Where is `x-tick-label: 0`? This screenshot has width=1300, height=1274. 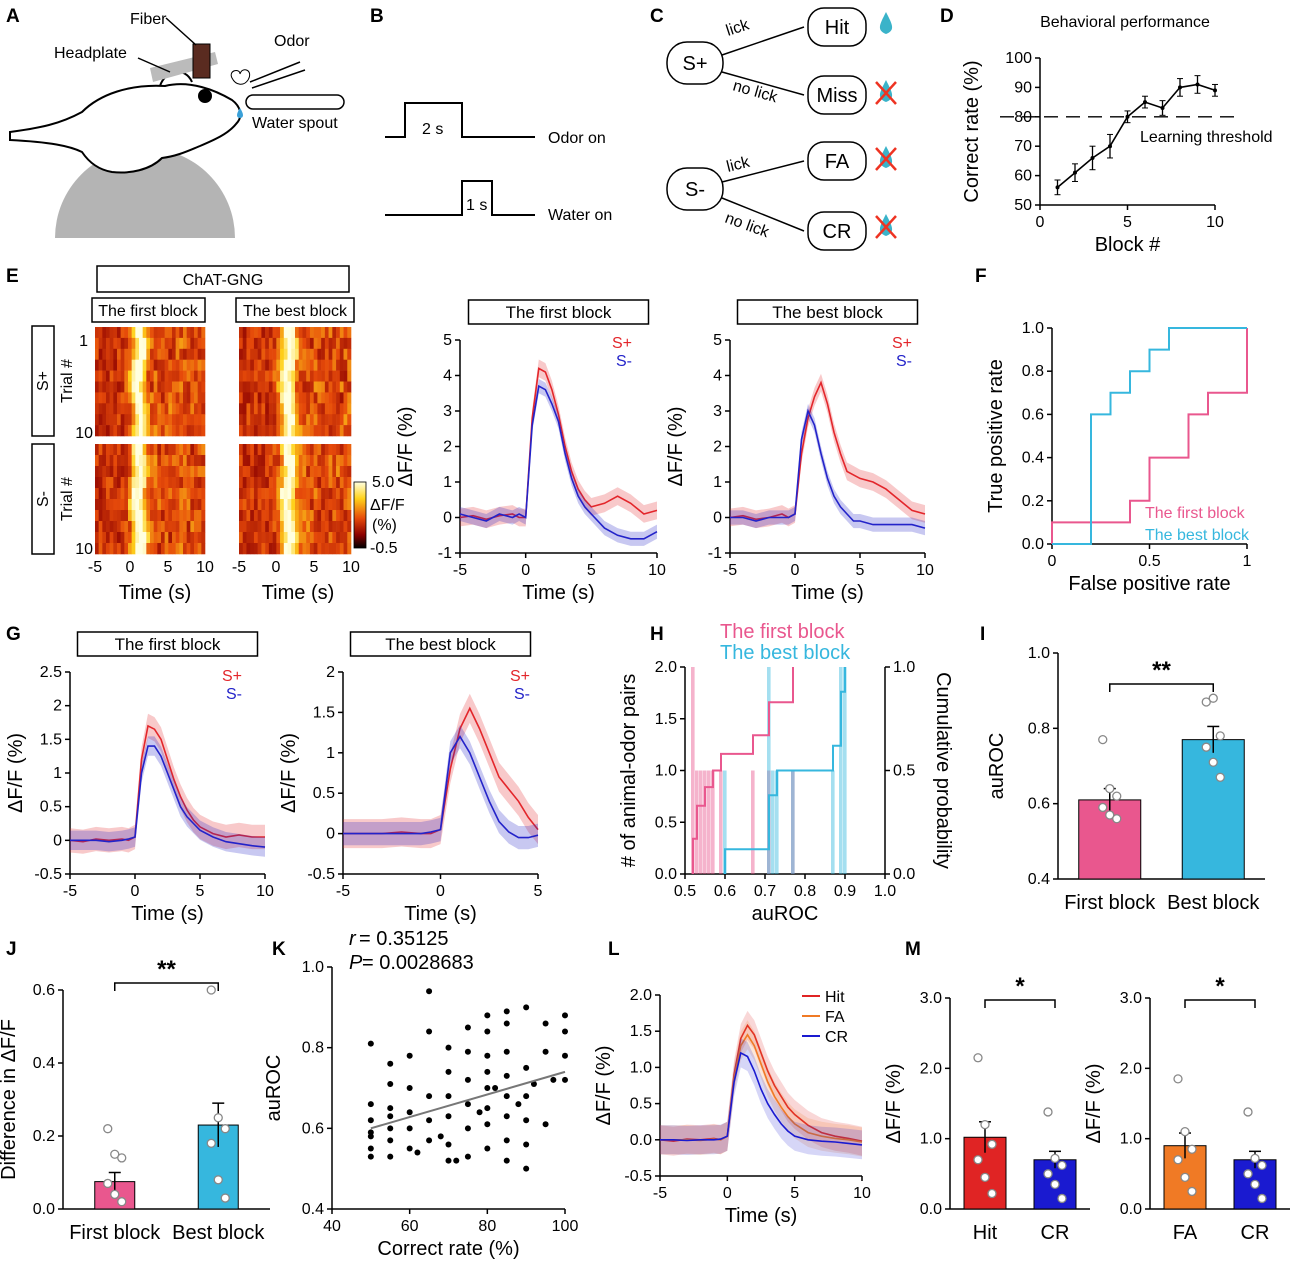
x-tick-label: 0 is located at coordinates (795, 570).